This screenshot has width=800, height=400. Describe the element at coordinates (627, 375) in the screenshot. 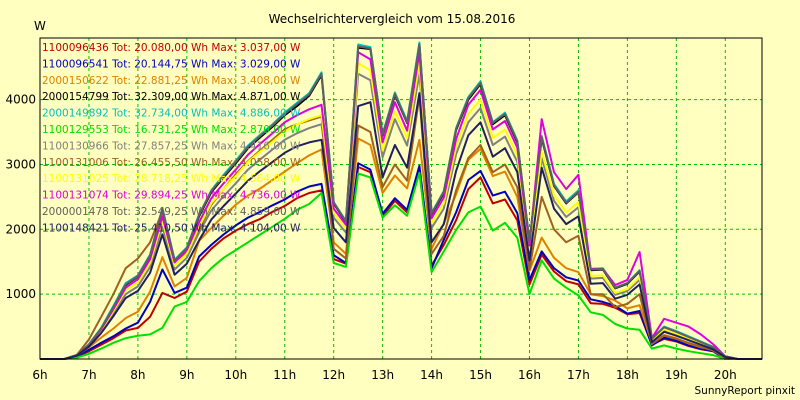

I see `x-tick-label: 18h` at that location.